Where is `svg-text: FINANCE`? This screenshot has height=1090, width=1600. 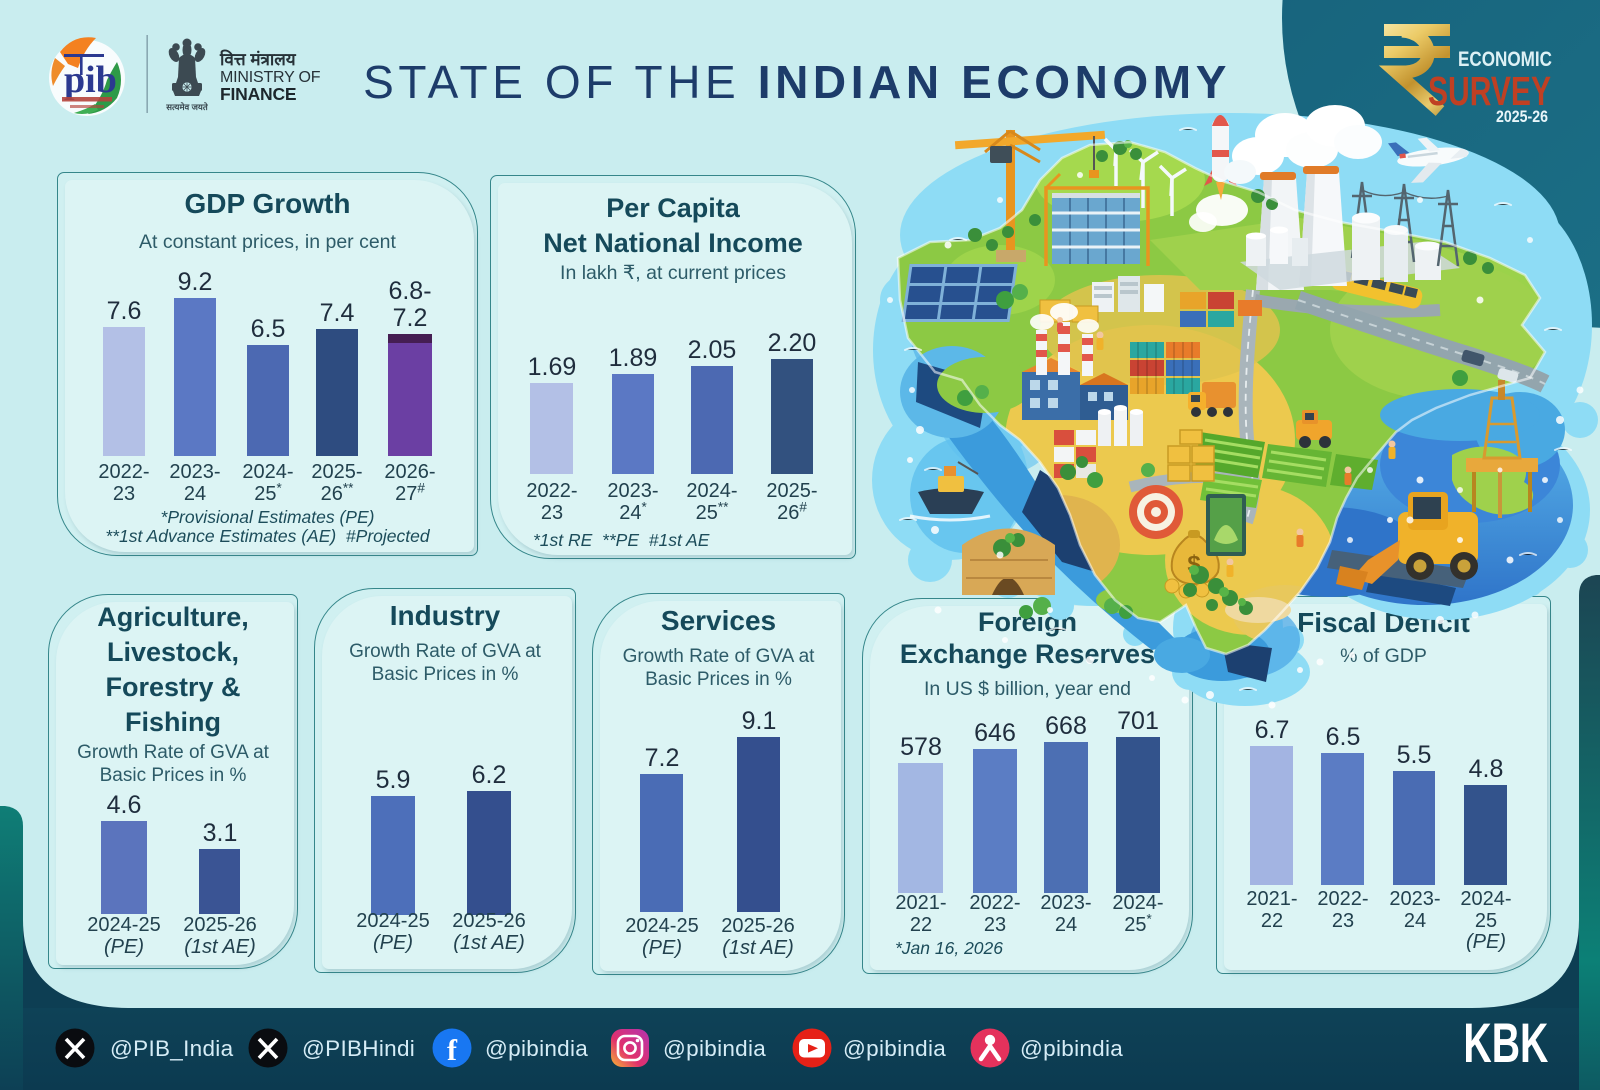 svg-text: FINANCE is located at coordinates (258, 94).